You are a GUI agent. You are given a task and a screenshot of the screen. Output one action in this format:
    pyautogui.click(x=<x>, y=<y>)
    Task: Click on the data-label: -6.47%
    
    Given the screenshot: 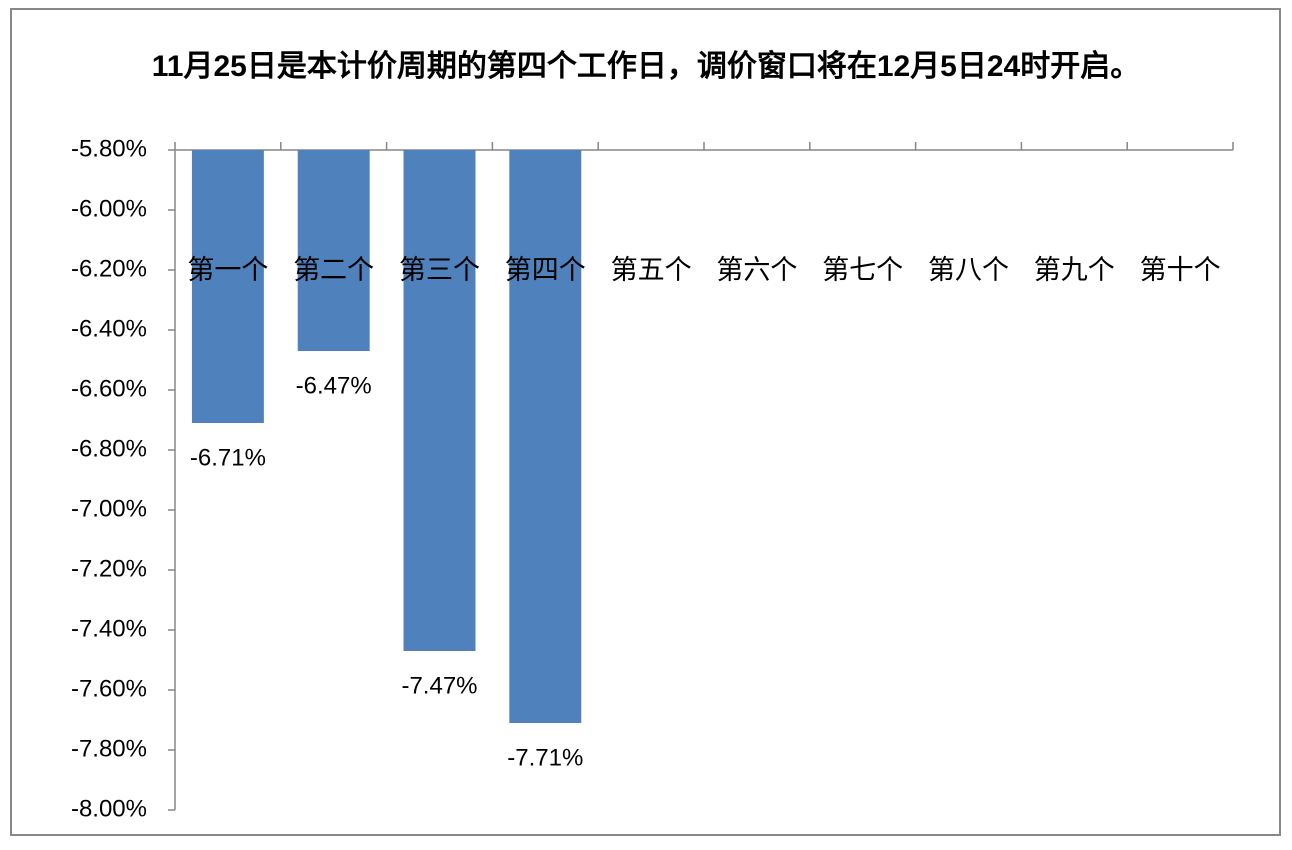 What is the action you would take?
    pyautogui.click(x=334, y=385)
    